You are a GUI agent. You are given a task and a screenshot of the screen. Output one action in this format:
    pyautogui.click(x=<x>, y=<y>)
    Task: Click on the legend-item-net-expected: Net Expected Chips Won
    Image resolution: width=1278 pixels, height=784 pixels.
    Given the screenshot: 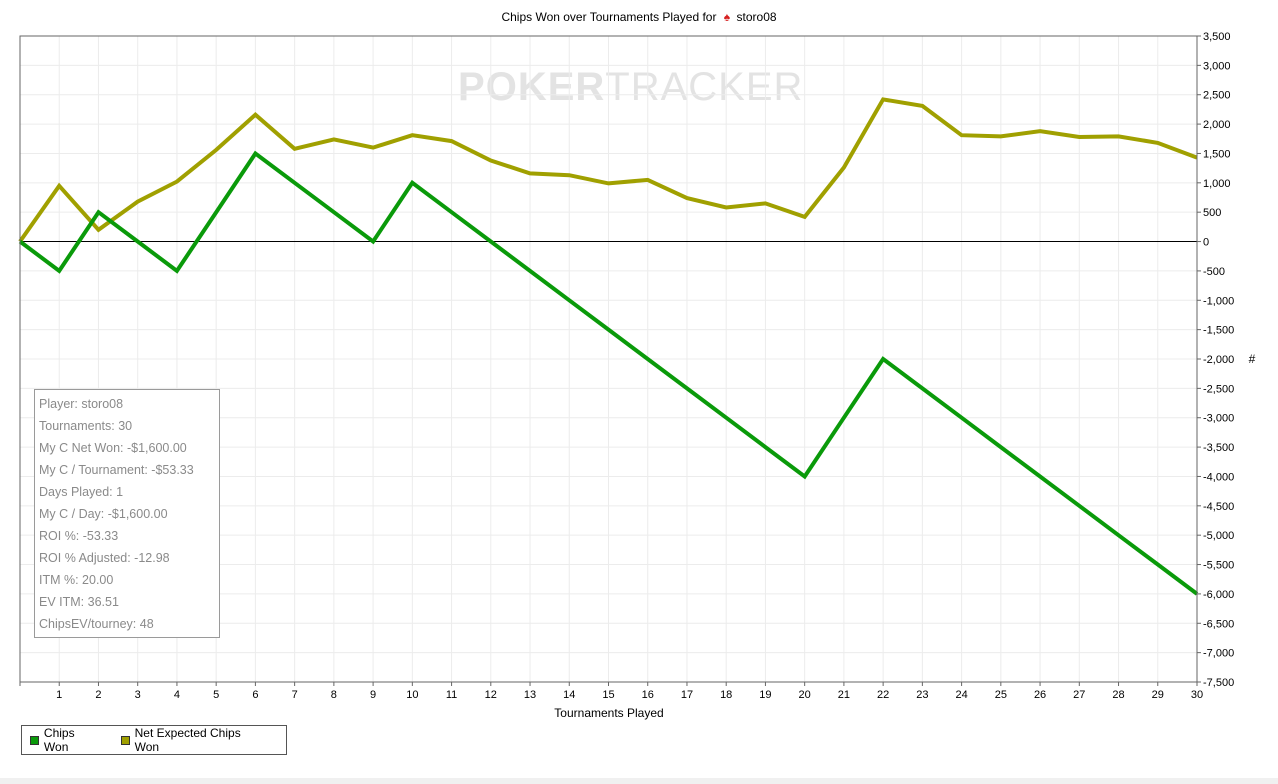 What is the action you would take?
    pyautogui.click(x=193, y=740)
    